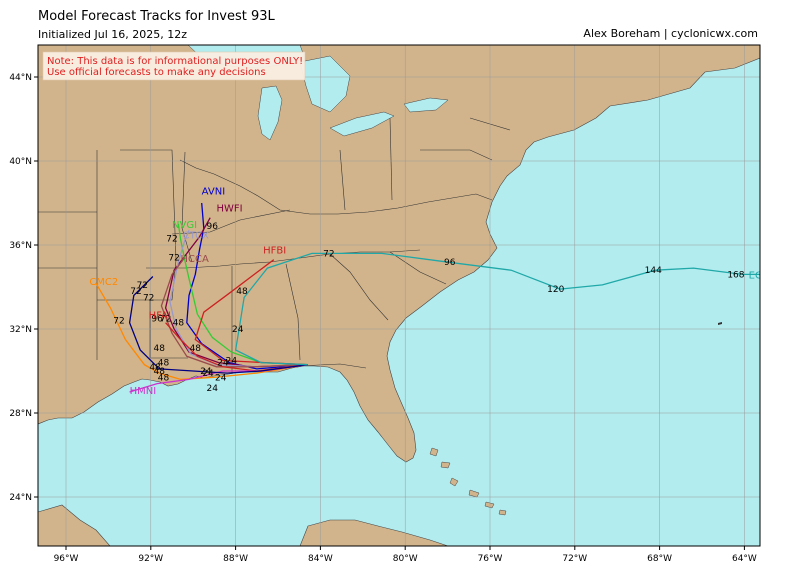 This screenshot has width=800, height=571. Describe the element at coordinates (20, 78) in the screenshot. I see `lat-tick-label: 44°N` at that location.